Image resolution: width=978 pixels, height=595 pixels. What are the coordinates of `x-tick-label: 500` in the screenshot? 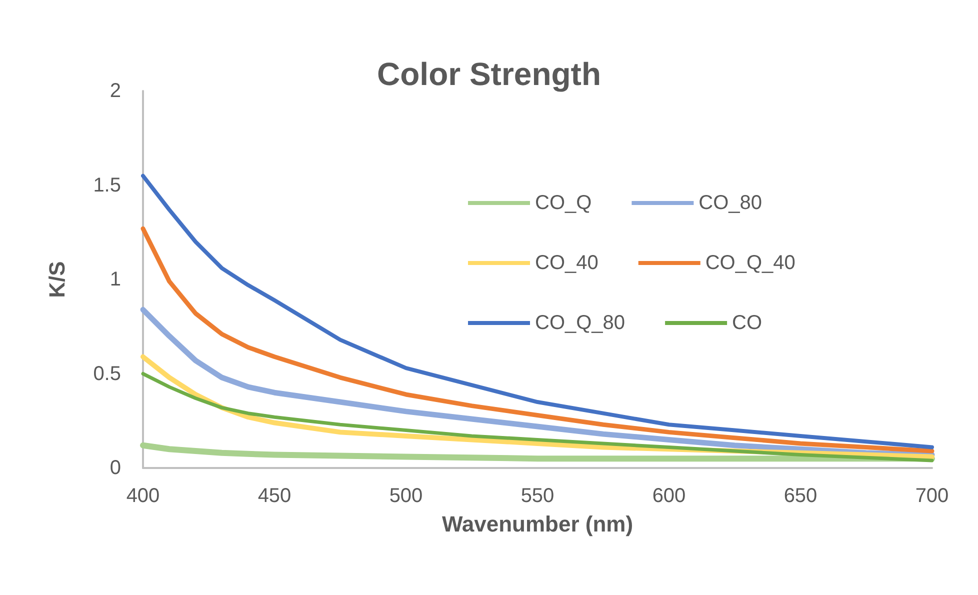 It's located at (406, 496).